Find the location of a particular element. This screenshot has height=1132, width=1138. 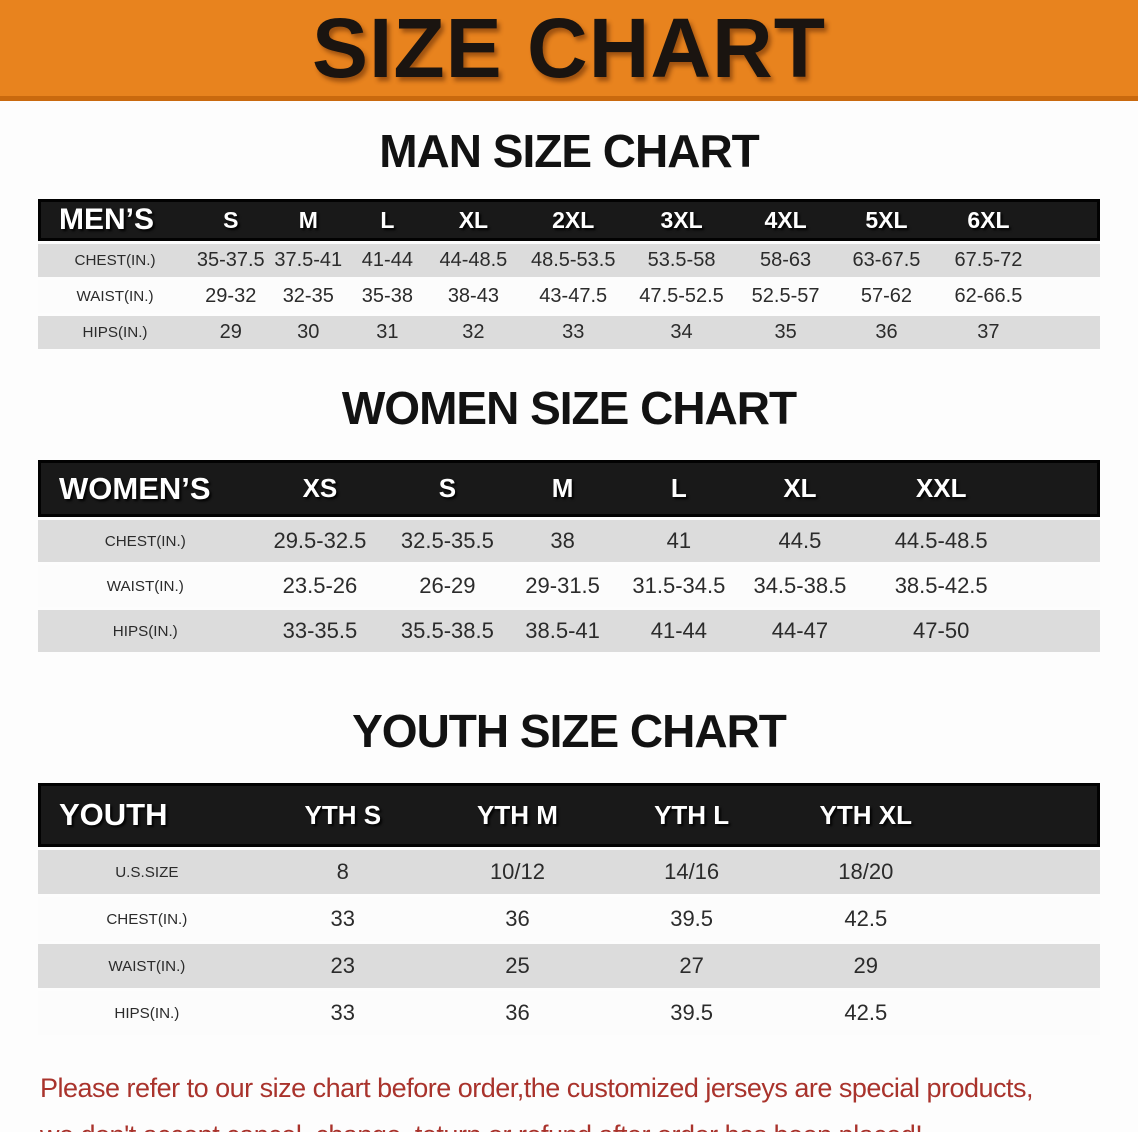

size-value-cell: 23 is located at coordinates (342, 966).